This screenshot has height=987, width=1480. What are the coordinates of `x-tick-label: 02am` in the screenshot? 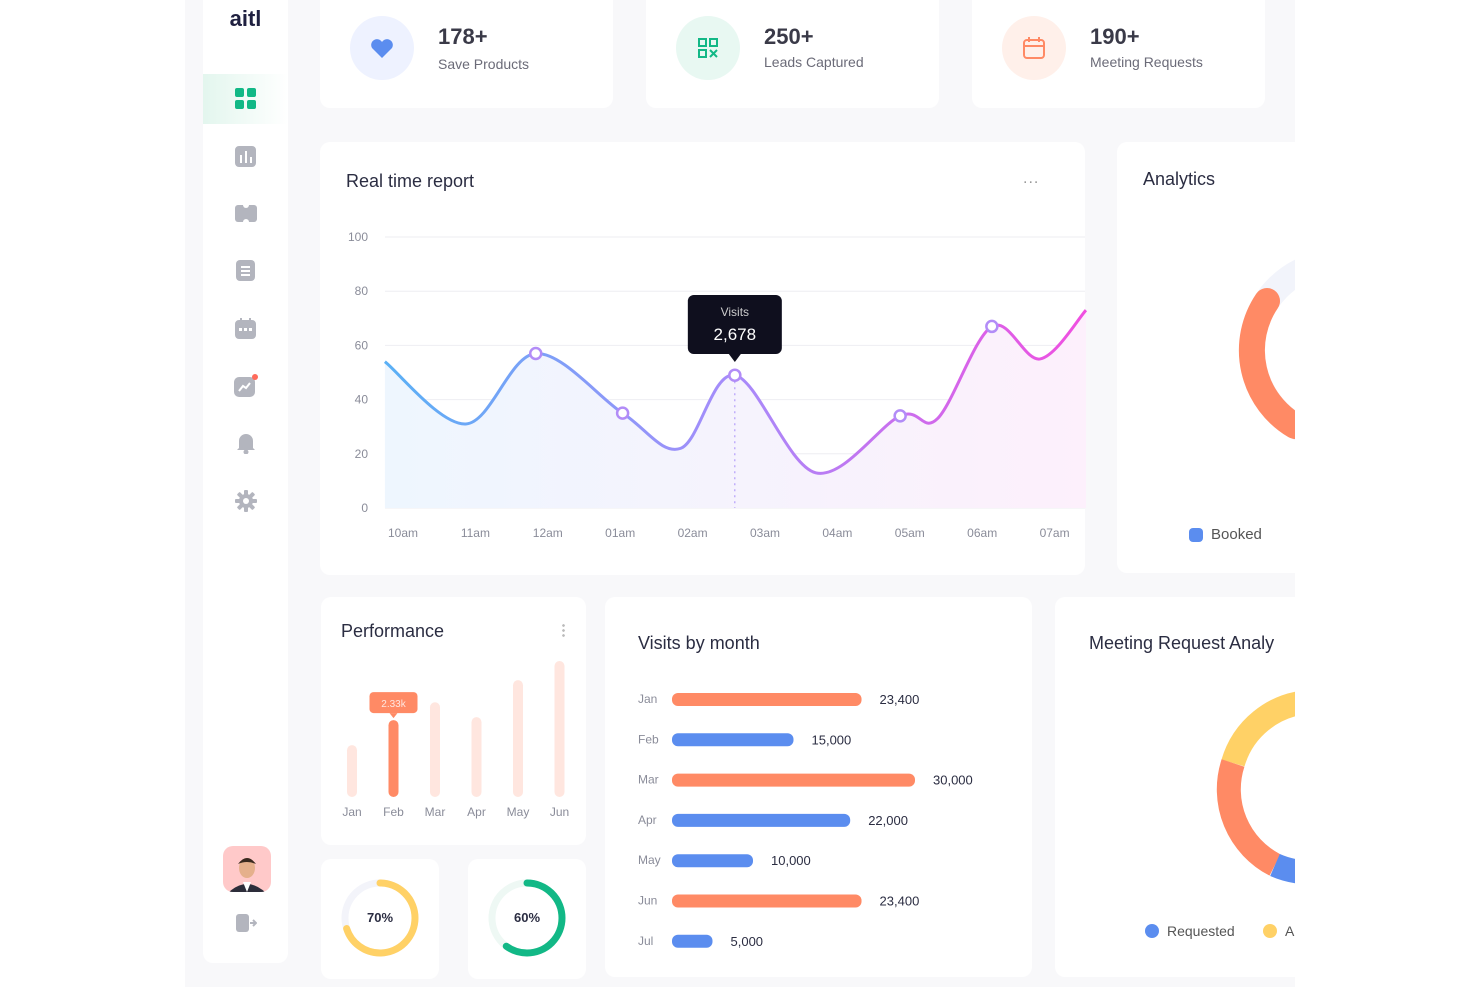 It's located at (693, 533).